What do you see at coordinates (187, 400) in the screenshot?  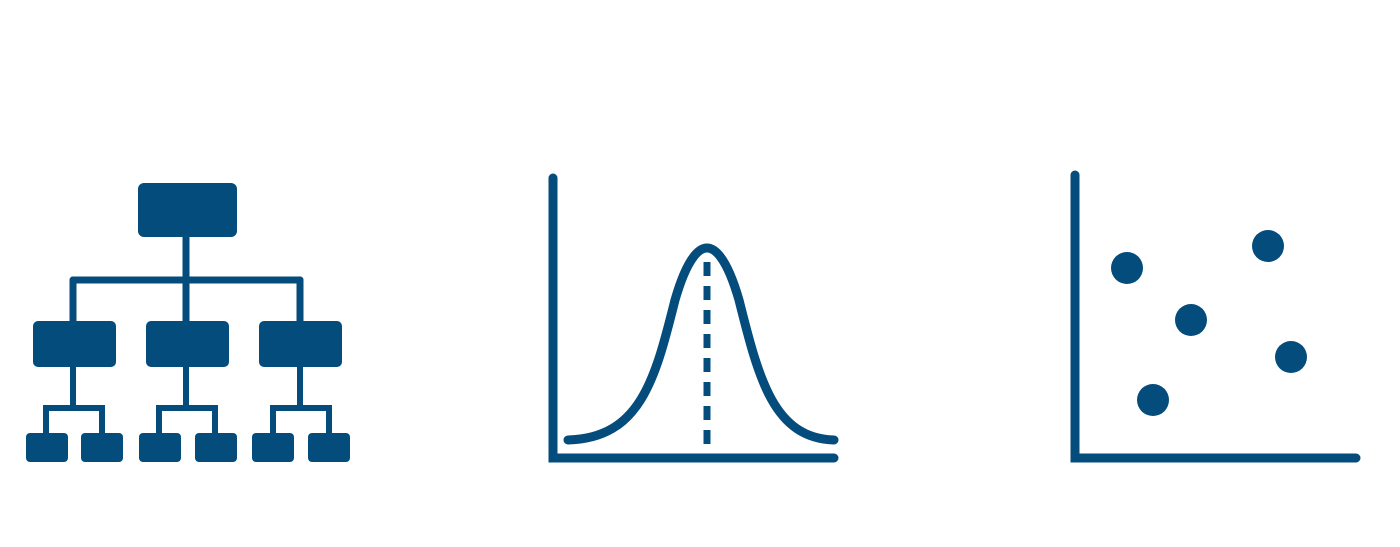 I see `connectors` at bounding box center [187, 400].